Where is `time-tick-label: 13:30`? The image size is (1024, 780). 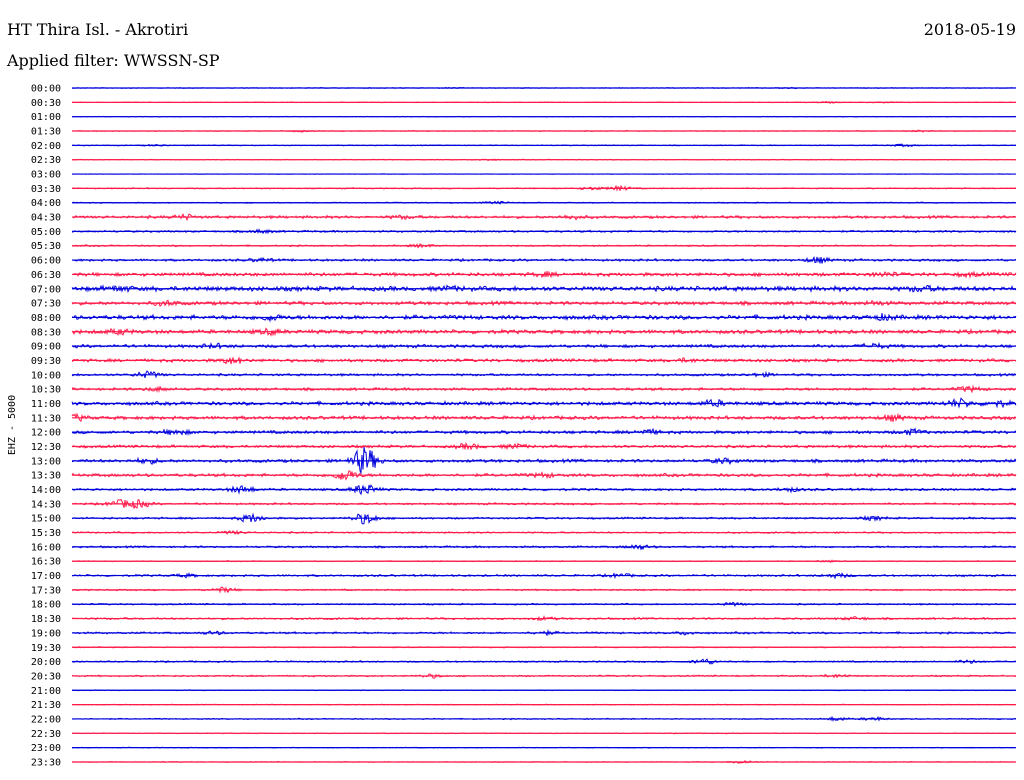
time-tick-label: 13:30 is located at coordinates (46, 476).